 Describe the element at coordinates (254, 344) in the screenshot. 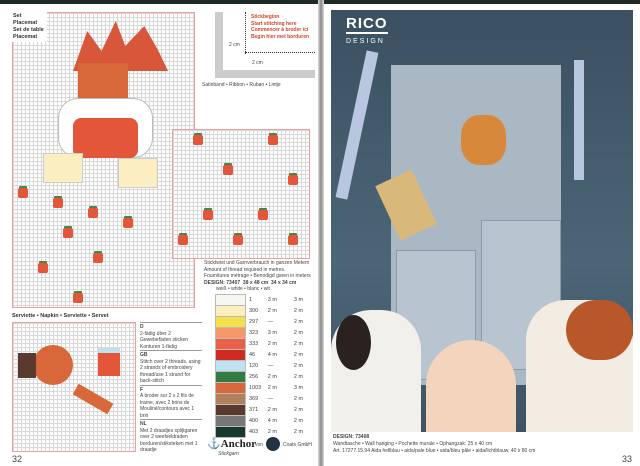

I see `thread-number: 333` at that location.